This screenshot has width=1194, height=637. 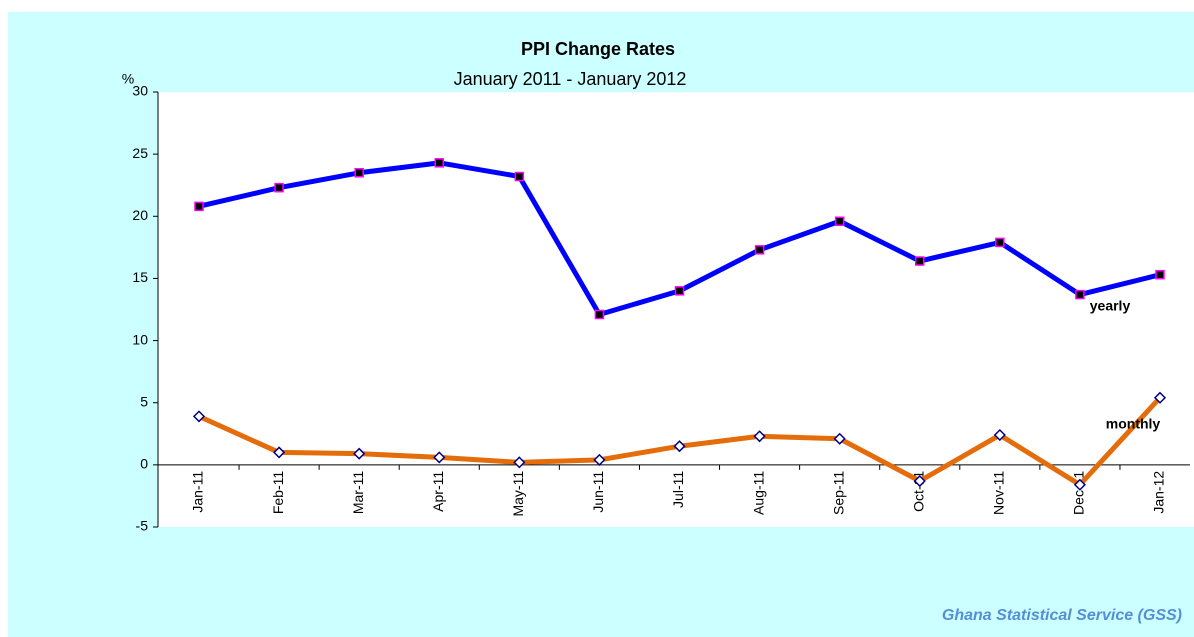 What do you see at coordinates (144, 464) in the screenshot?
I see `y-tick-label: 0` at bounding box center [144, 464].